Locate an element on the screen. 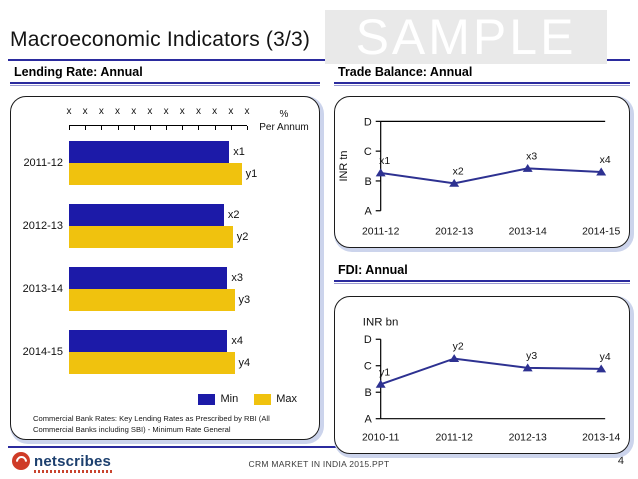  sample-watermark: SAMPLE is located at coordinates (466, 37).